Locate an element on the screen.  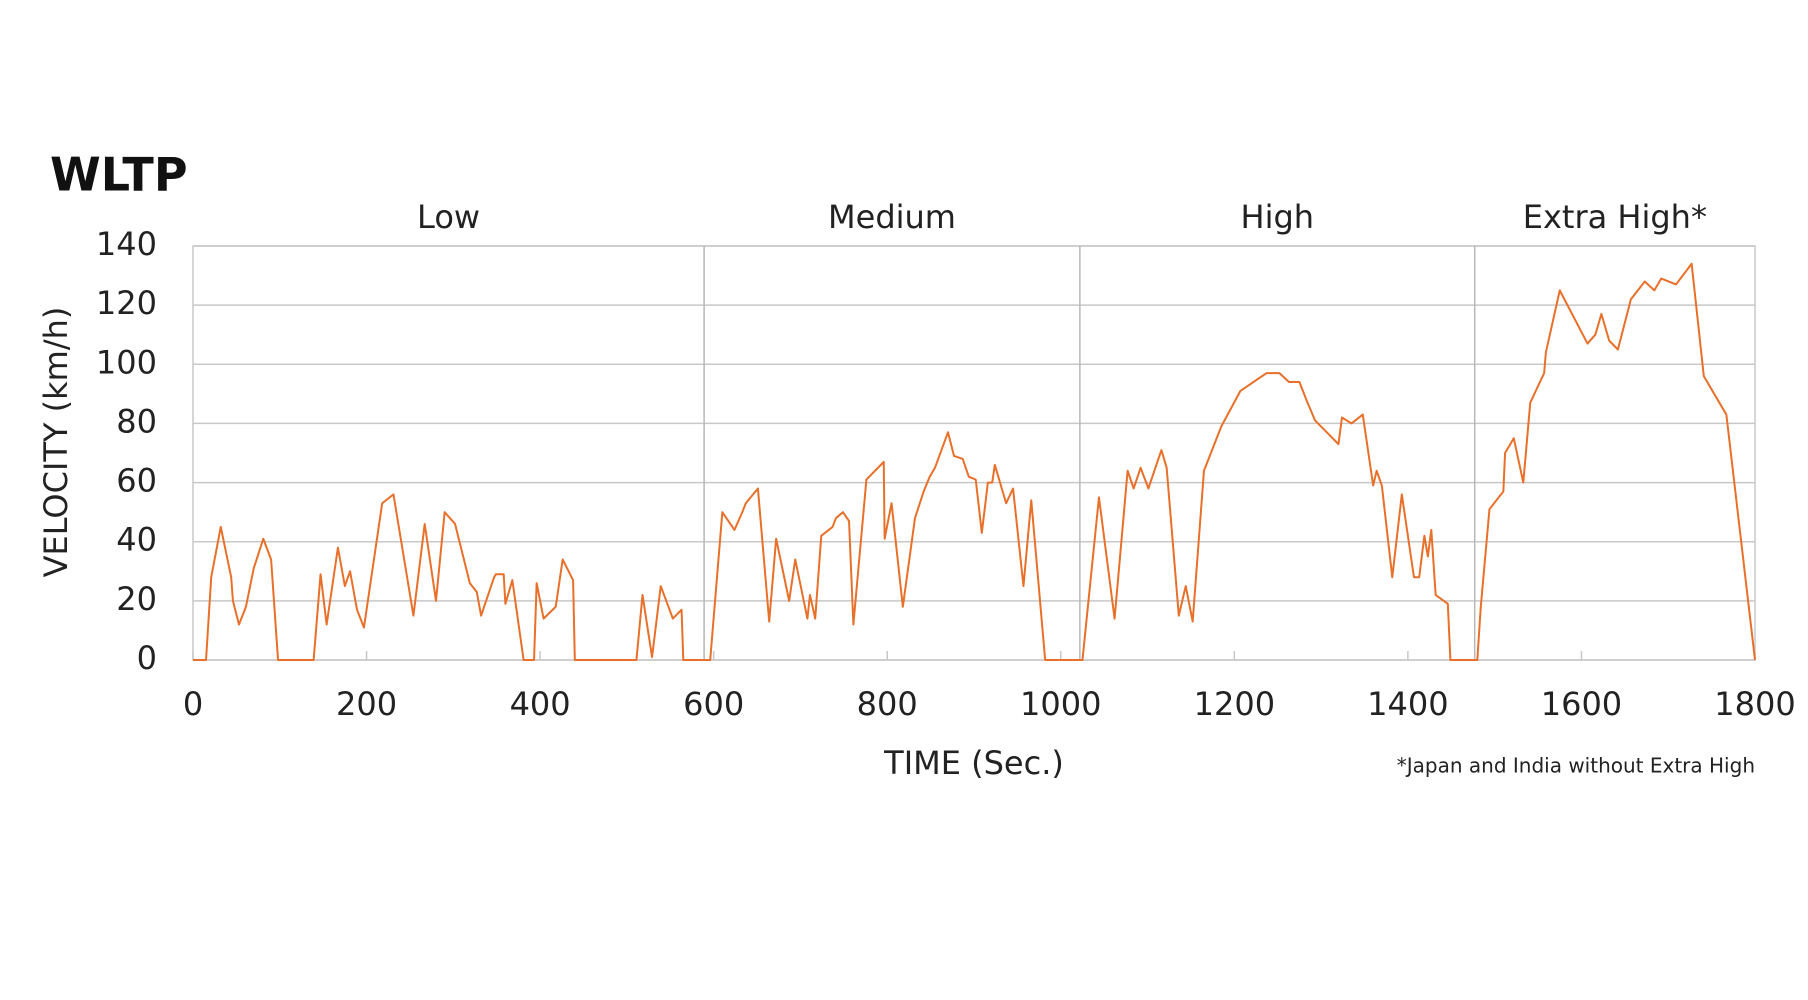
chart-title: WLTP is located at coordinates (119, 175).